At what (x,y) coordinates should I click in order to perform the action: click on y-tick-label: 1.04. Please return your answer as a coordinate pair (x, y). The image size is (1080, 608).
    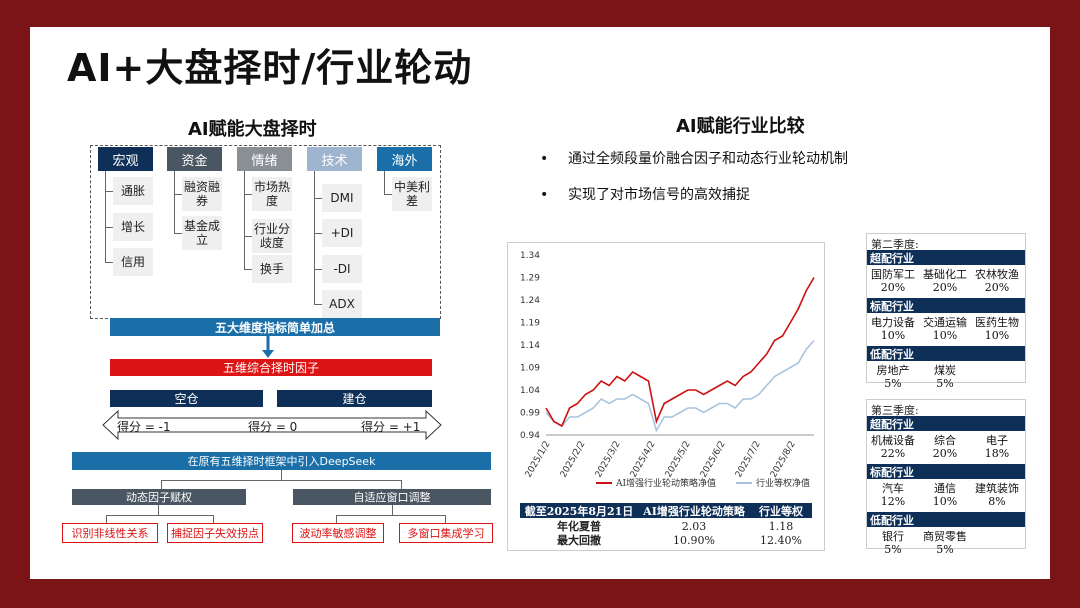
    Looking at the image, I should click on (530, 391).